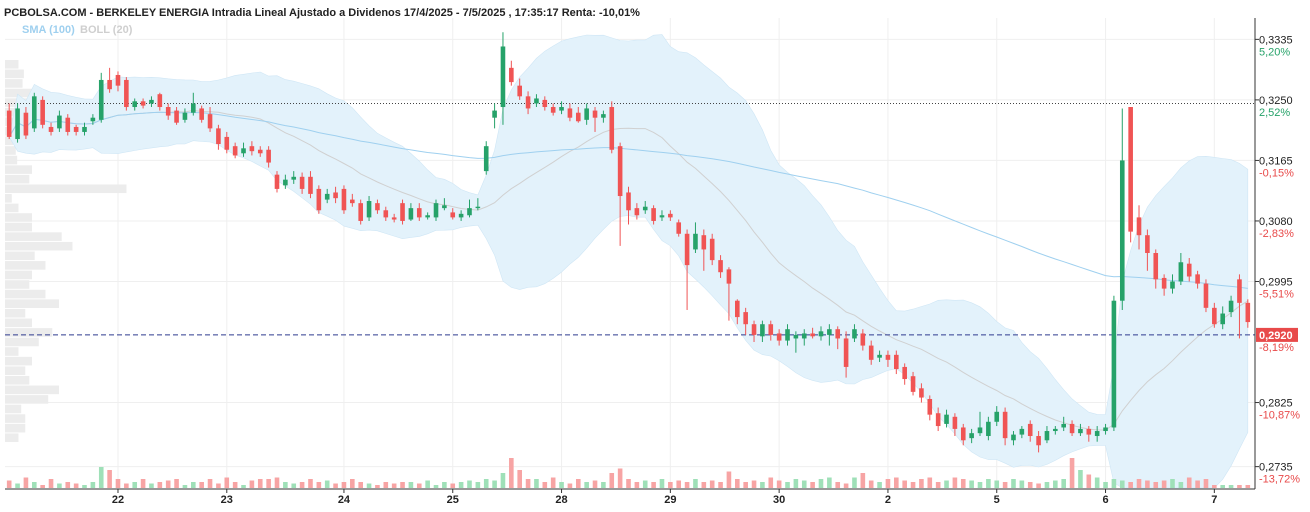 The height and width of the screenshot is (512, 1310). I want to click on x-tick-label: 28, so click(561, 500).